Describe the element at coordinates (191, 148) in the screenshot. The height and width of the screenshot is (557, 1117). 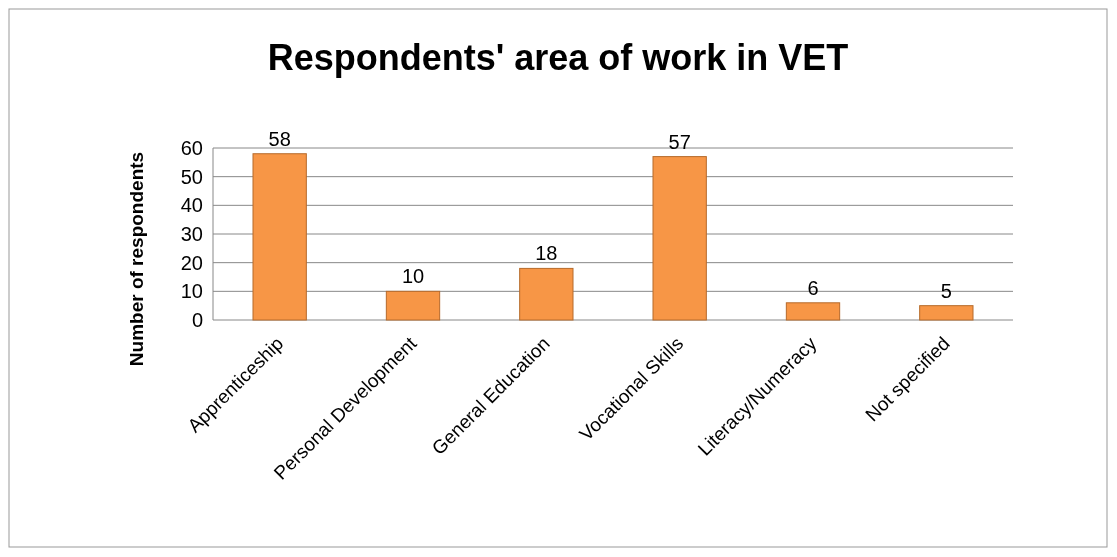
I see `y-tick-label: 60` at that location.